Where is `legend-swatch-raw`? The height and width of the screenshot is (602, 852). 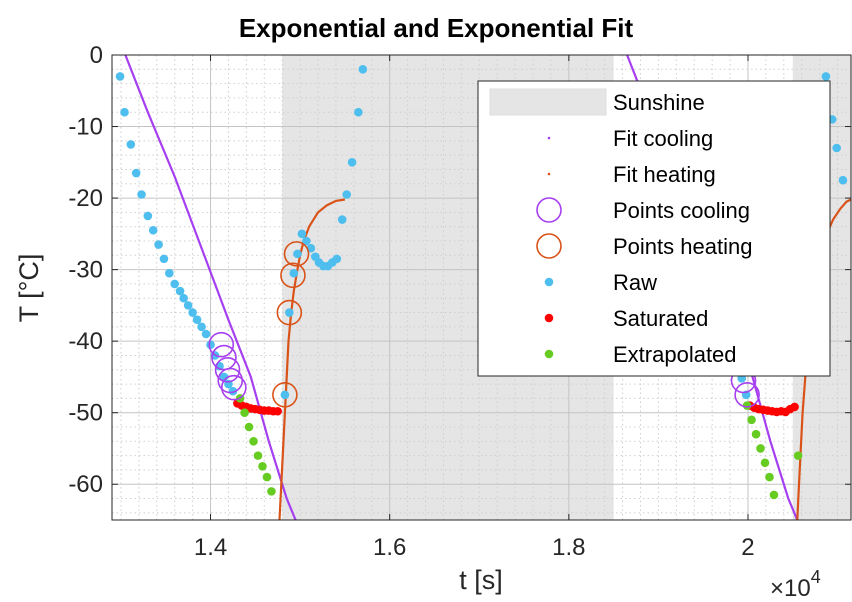 legend-swatch-raw is located at coordinates (549, 282).